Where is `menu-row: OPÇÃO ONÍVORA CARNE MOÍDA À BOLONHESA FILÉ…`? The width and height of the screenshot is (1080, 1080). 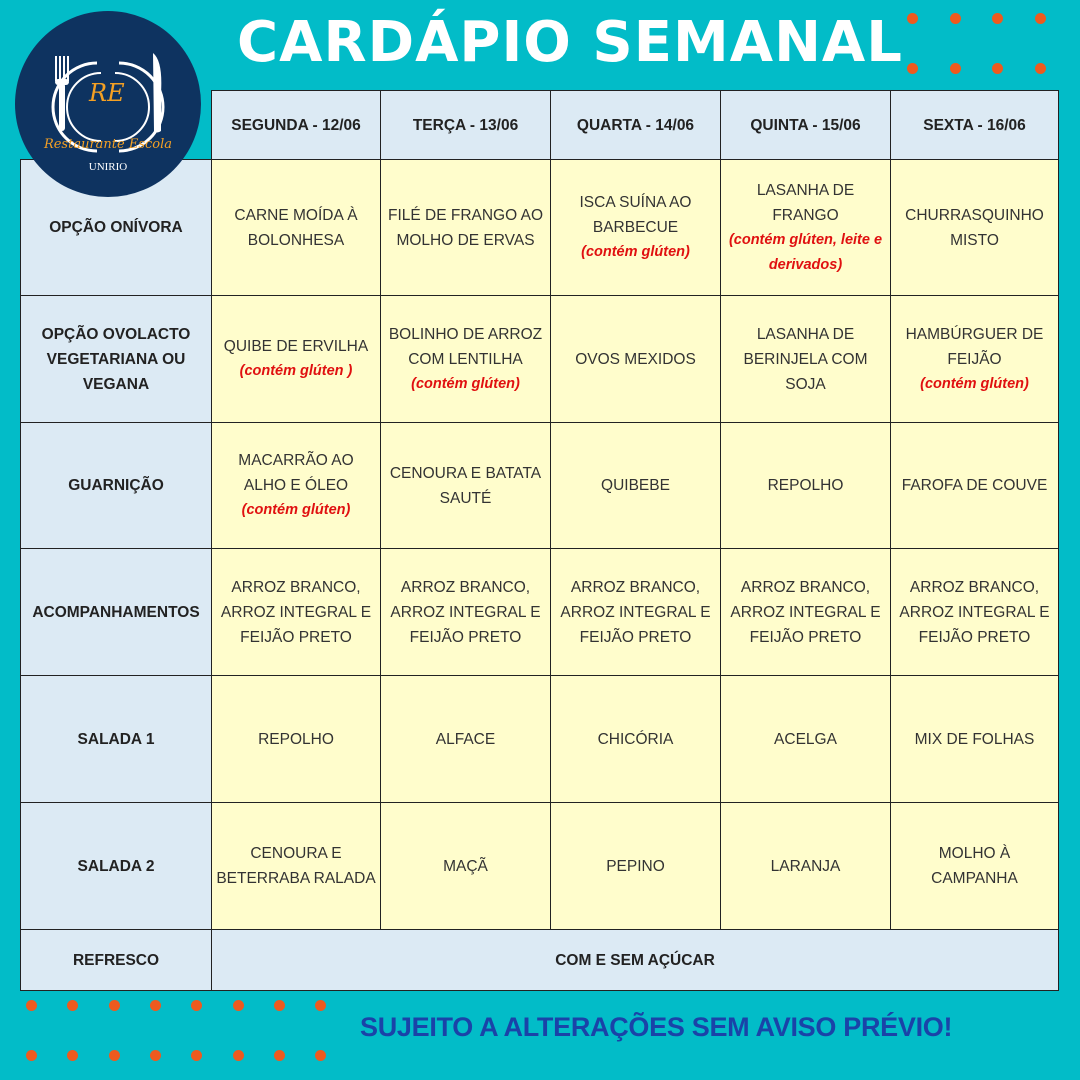
menu-row: OPÇÃO ONÍVORA CARNE MOÍDA À BOLONHESA FILÉ… is located at coordinates (539, 227).